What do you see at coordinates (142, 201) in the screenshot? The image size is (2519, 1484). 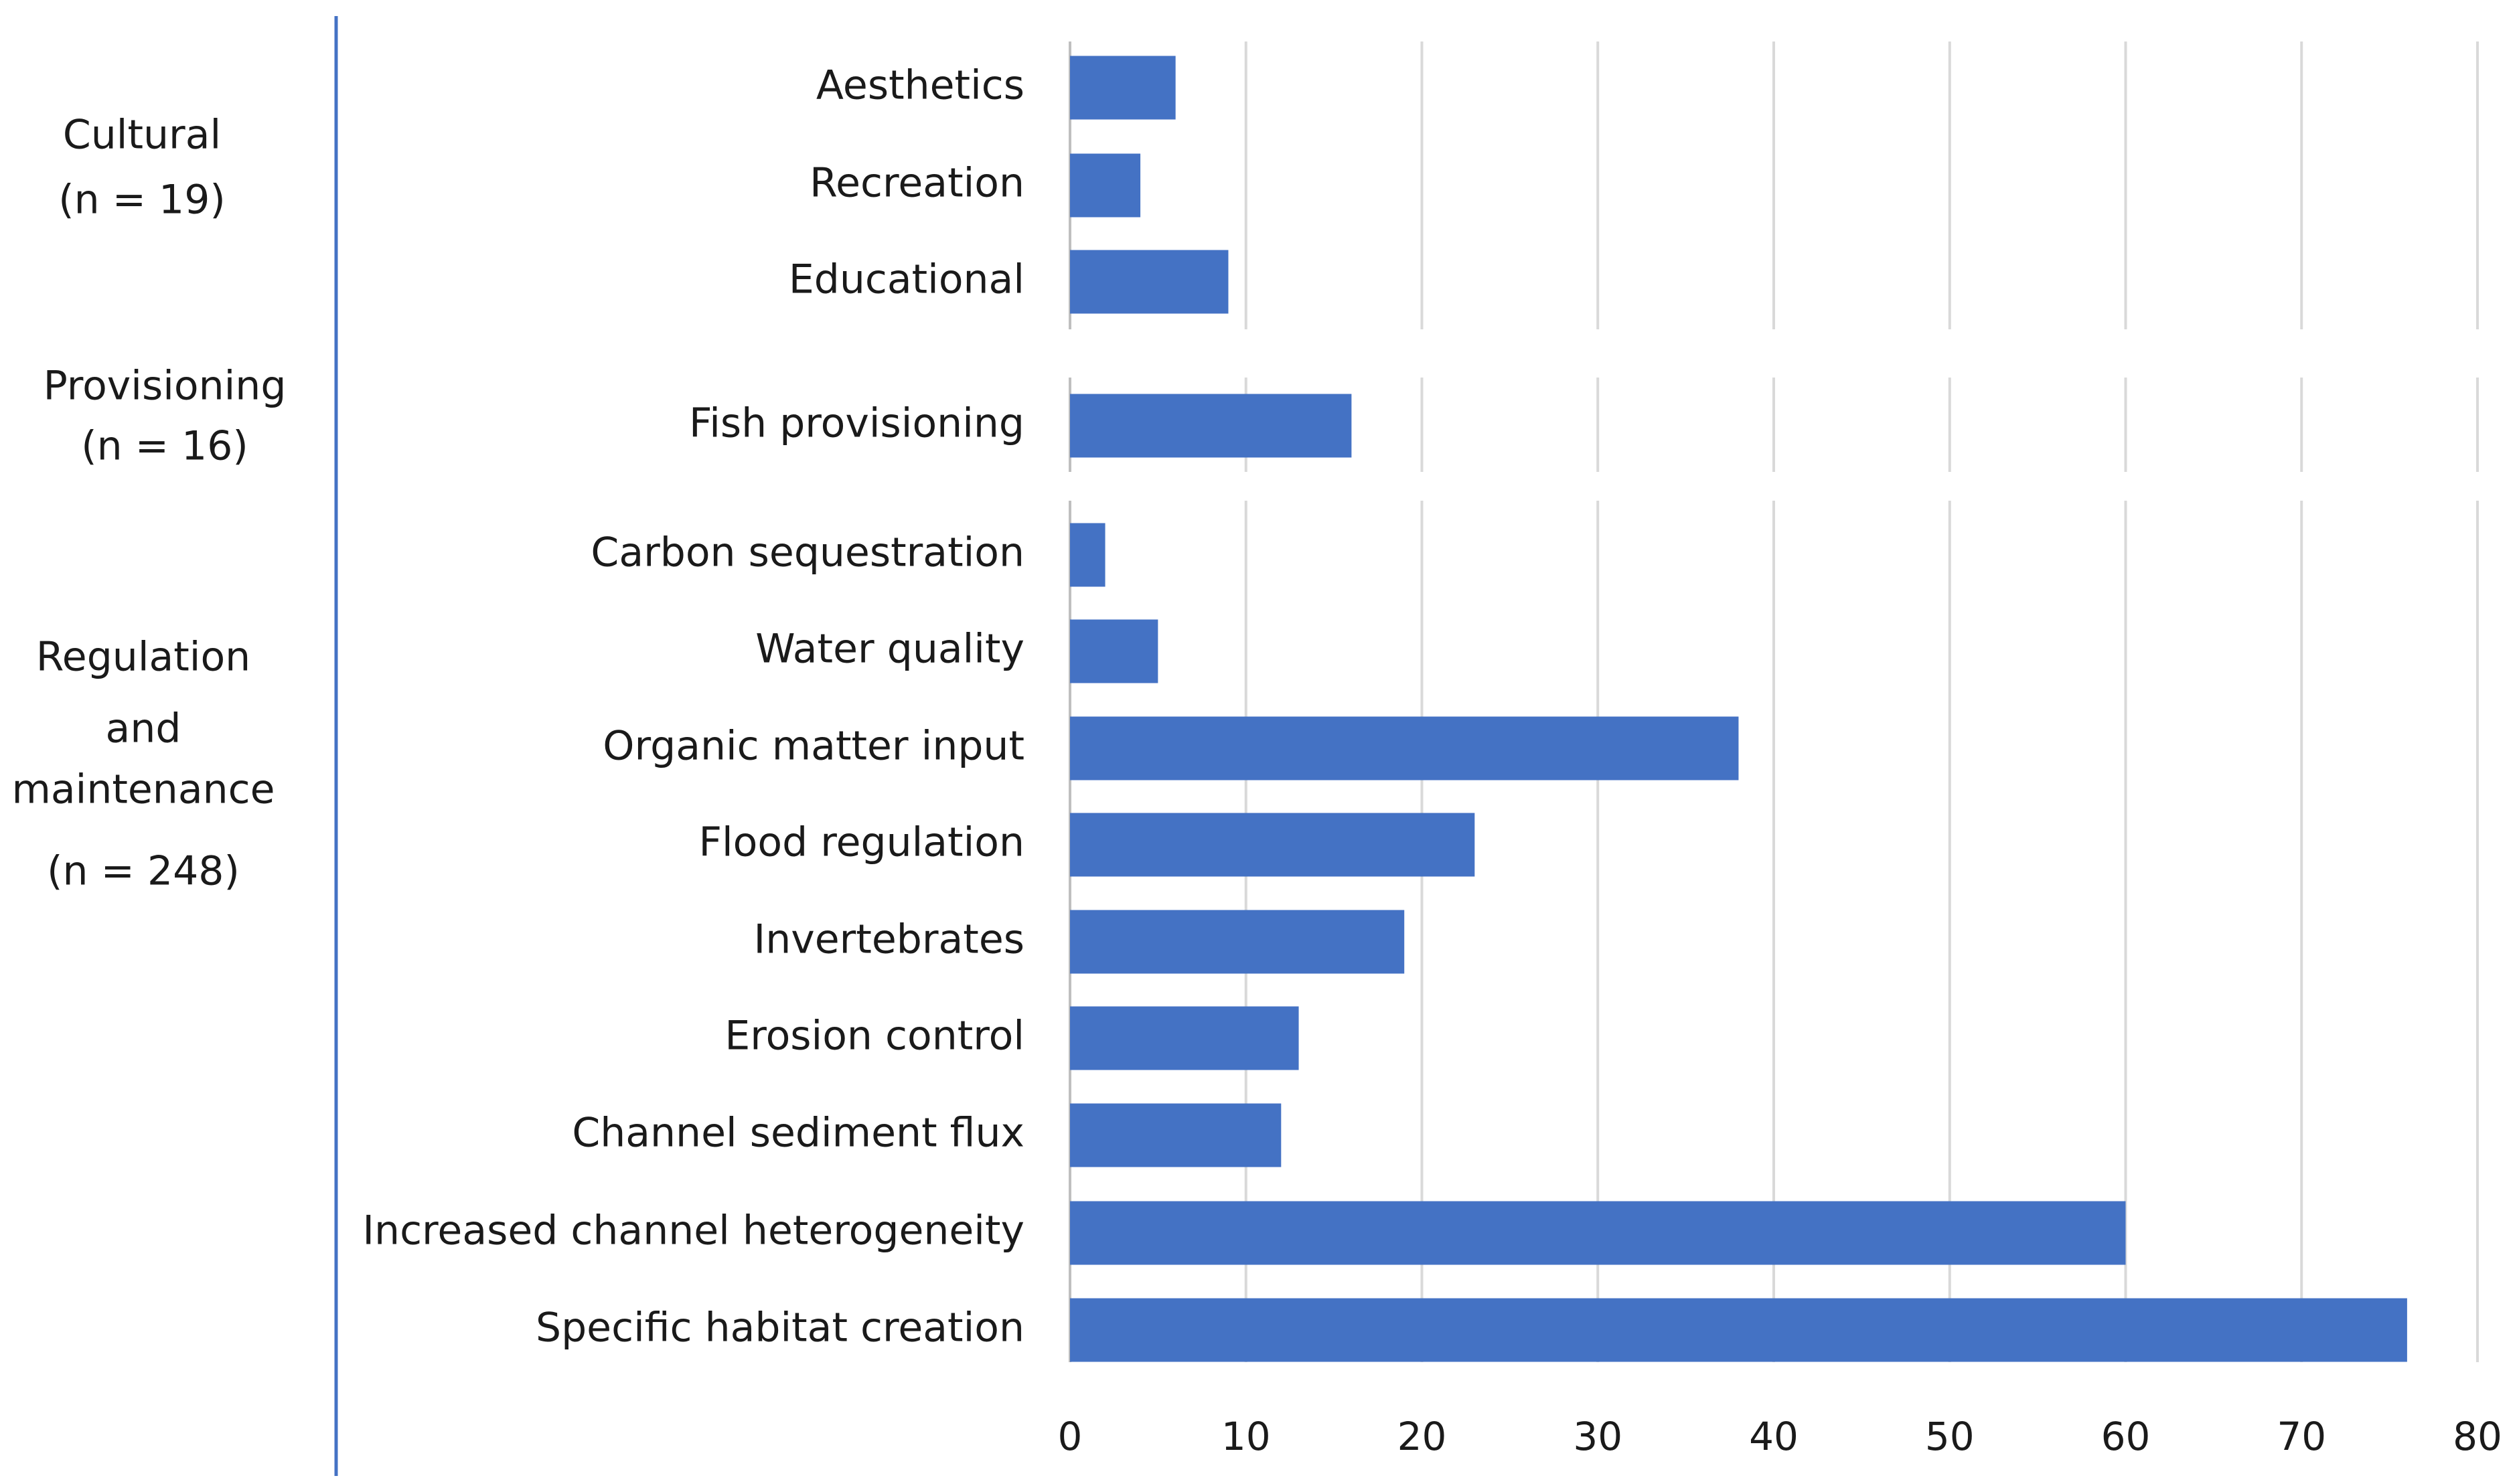 I see `group-label: (n = 19)` at bounding box center [142, 201].